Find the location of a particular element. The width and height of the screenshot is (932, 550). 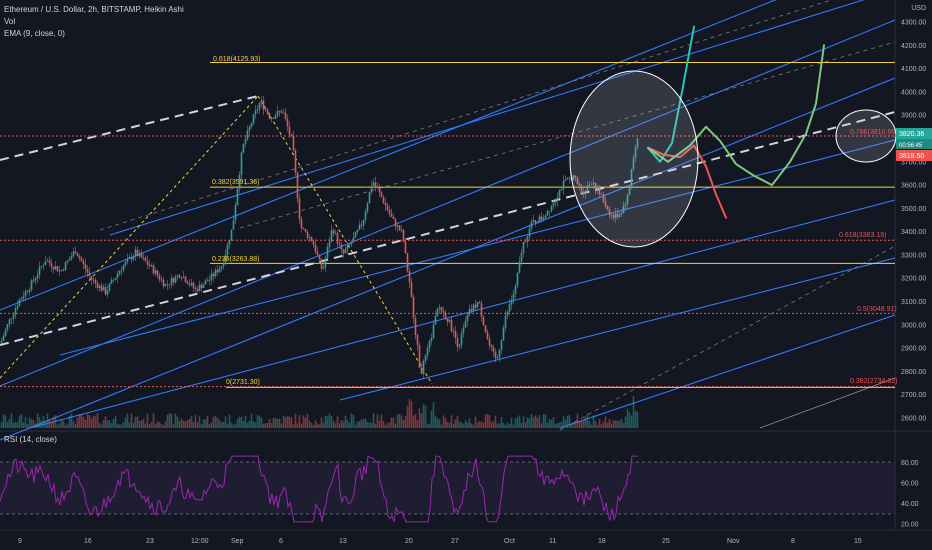

time-axis: 9 16 23 12:00 Sep 6 13 20 27 Oct 11 18 25 Nov 8 15 is located at coordinates (440, 541).